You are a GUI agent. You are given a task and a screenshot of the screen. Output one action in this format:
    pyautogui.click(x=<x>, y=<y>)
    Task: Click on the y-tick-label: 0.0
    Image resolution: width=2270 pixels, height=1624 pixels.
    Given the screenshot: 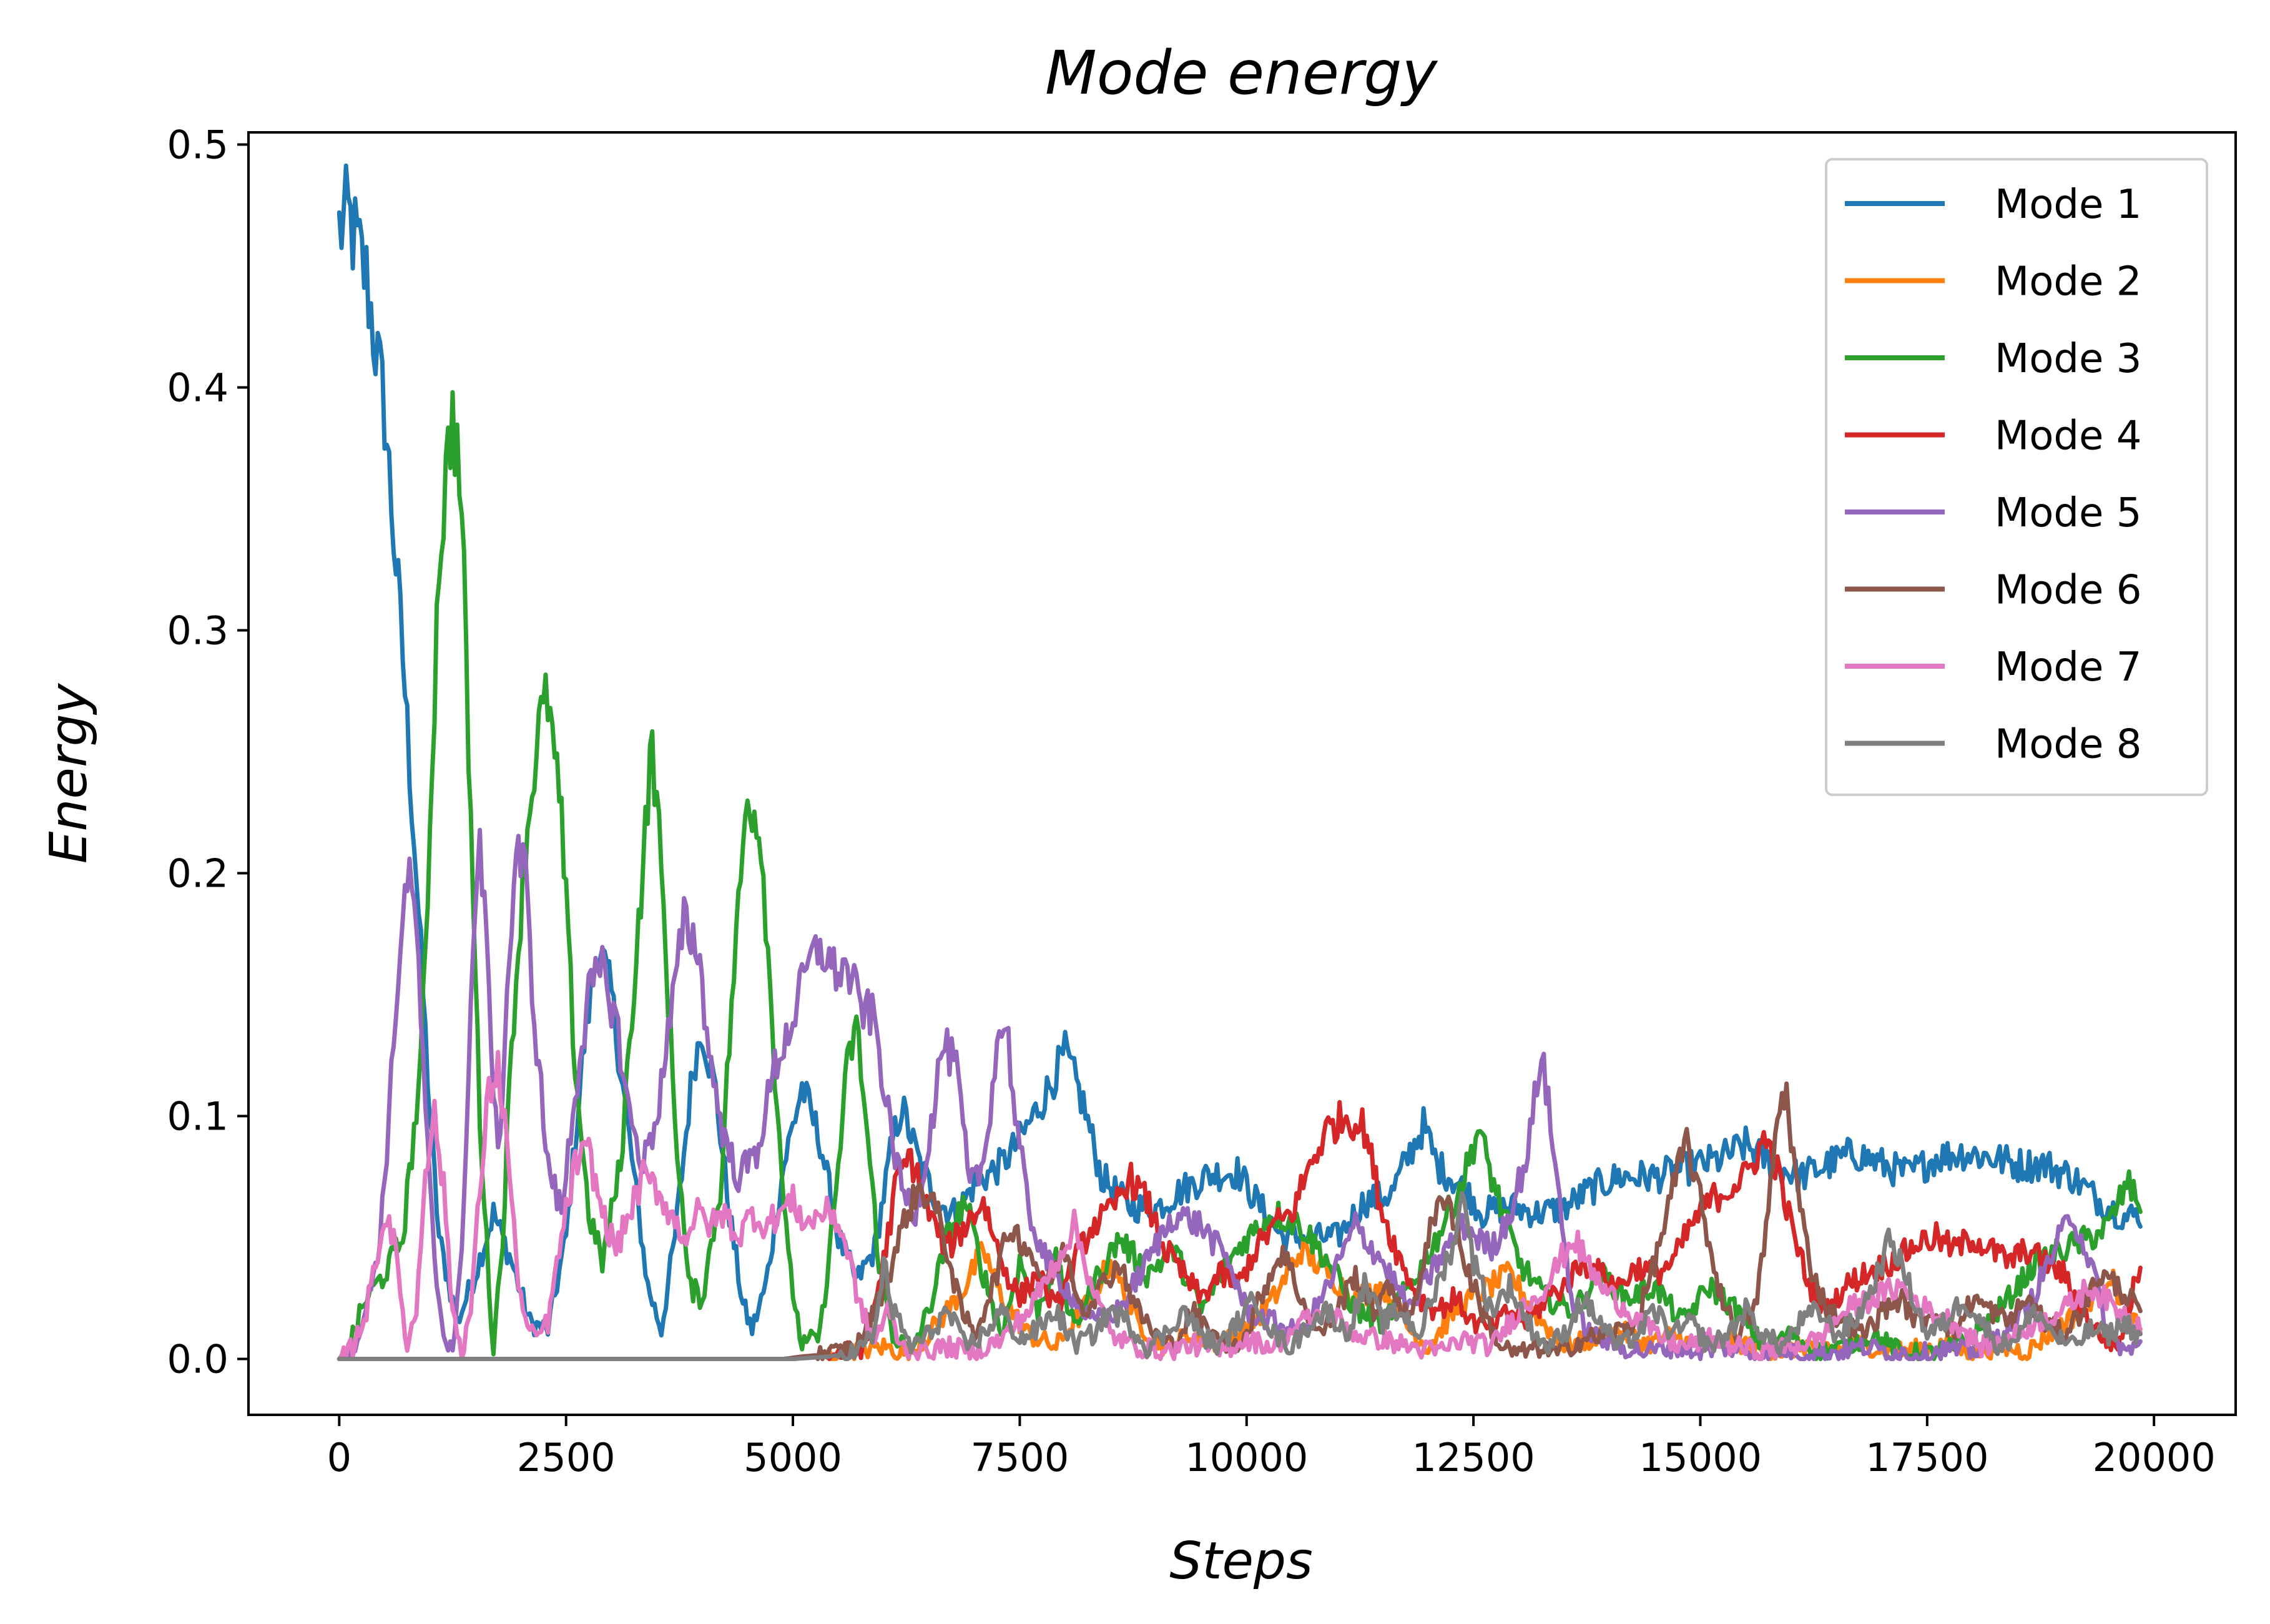 What is the action you would take?
    pyautogui.click(x=197, y=1359)
    